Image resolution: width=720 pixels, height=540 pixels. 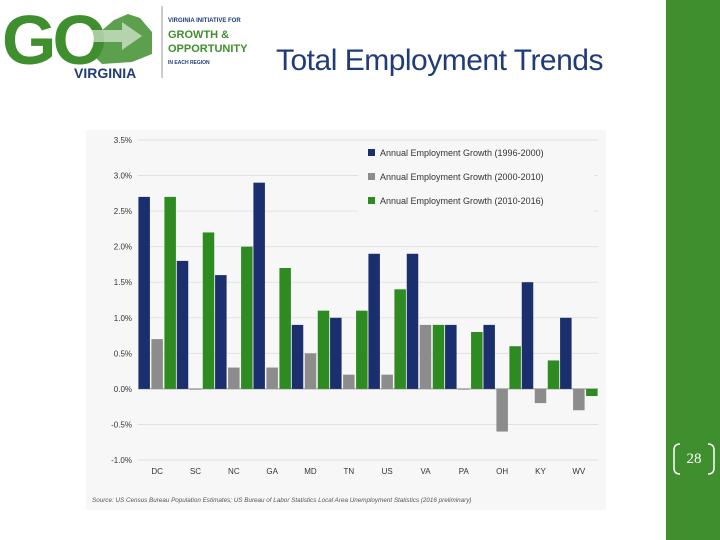 I want to click on x-tick-label: WV, so click(x=579, y=471).